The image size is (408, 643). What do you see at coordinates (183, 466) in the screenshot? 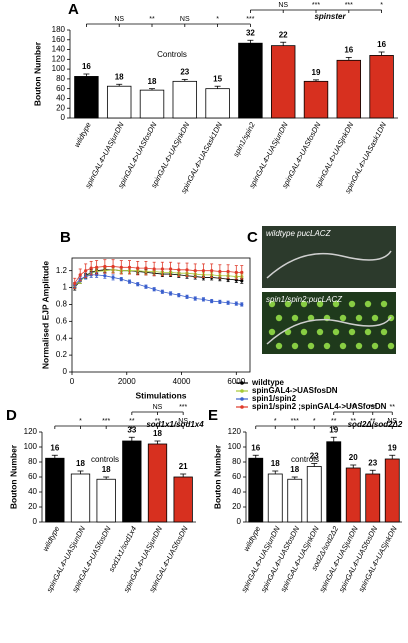
I see `sample-size: 21` at bounding box center [183, 466].